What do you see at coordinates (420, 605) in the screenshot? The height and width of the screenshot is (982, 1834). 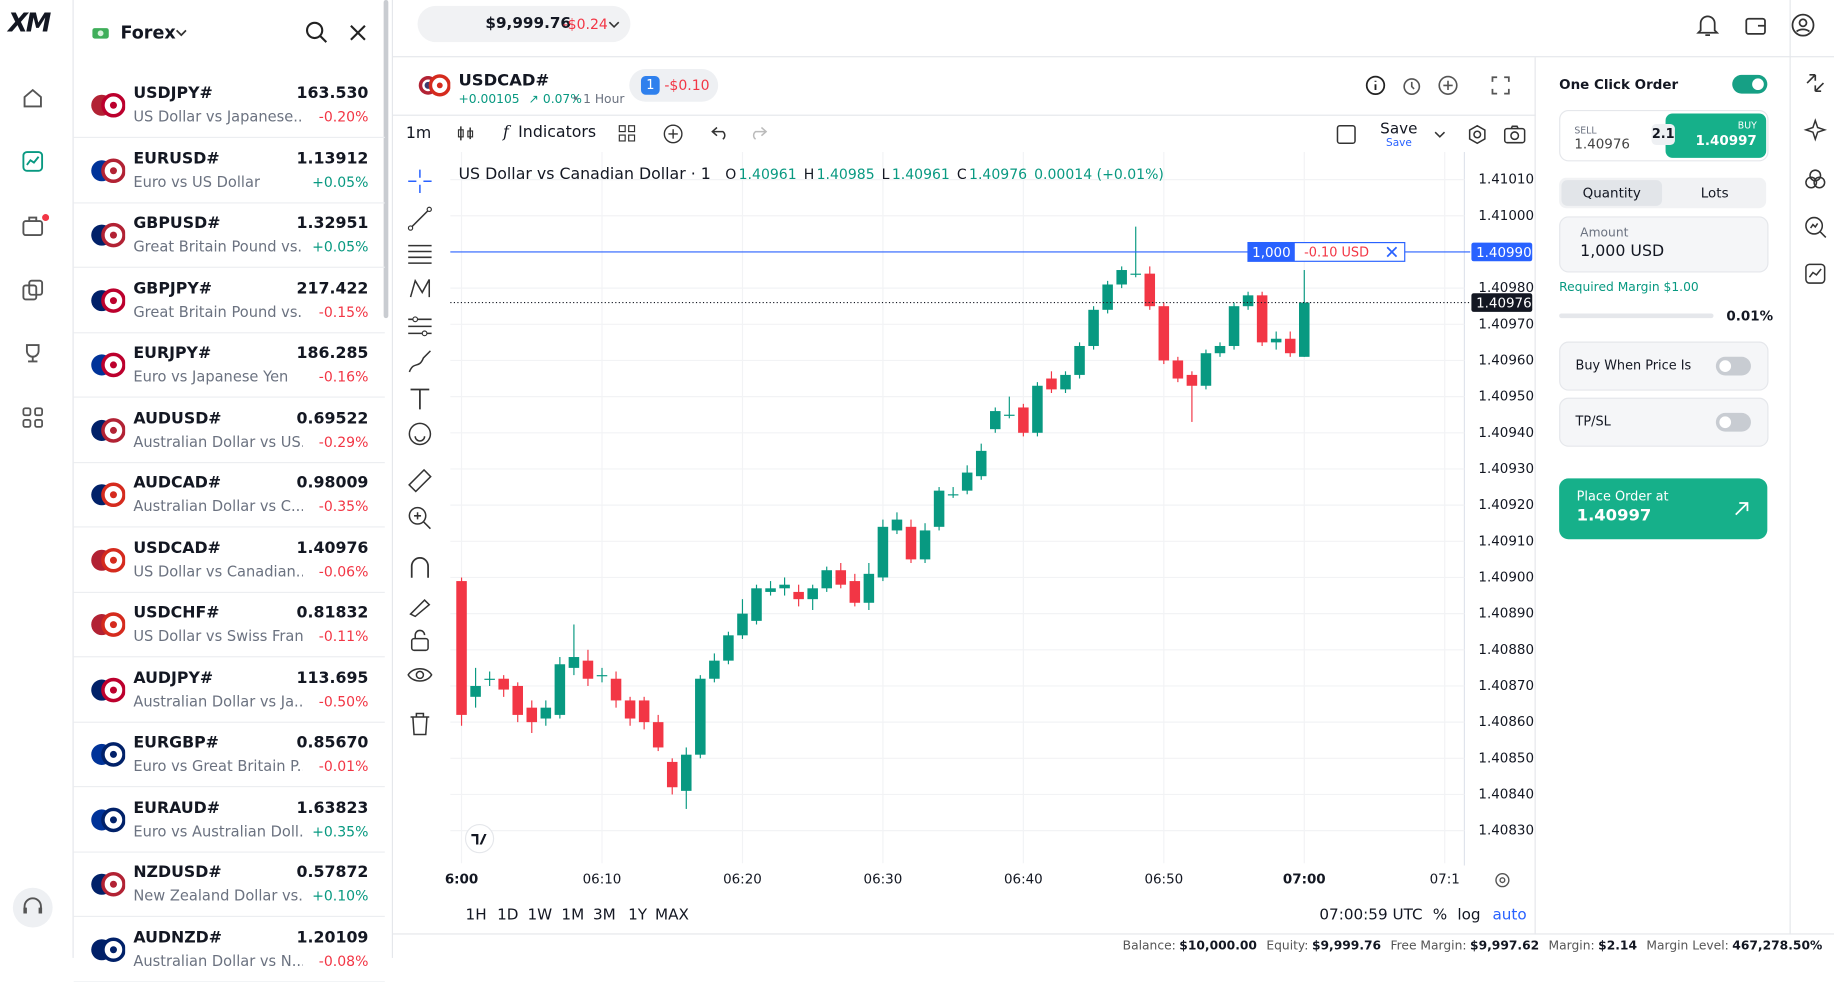 I see `lock-drawing-tool` at bounding box center [420, 605].